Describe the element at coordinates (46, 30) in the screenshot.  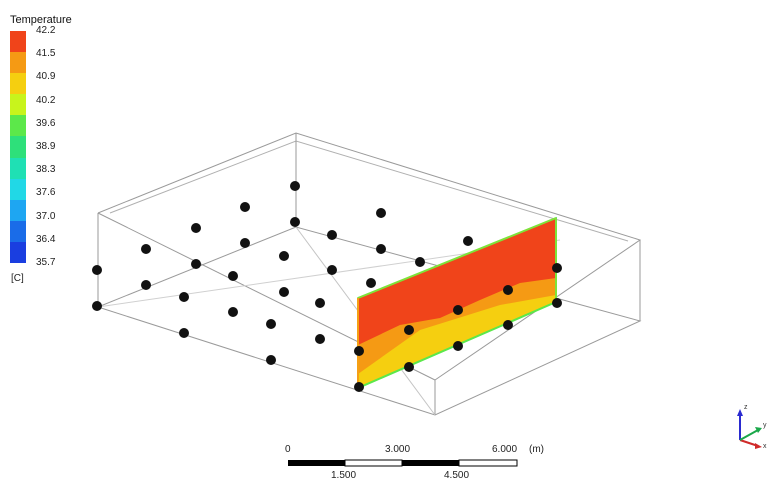
I see `legend-tick-label: 42.2` at that location.